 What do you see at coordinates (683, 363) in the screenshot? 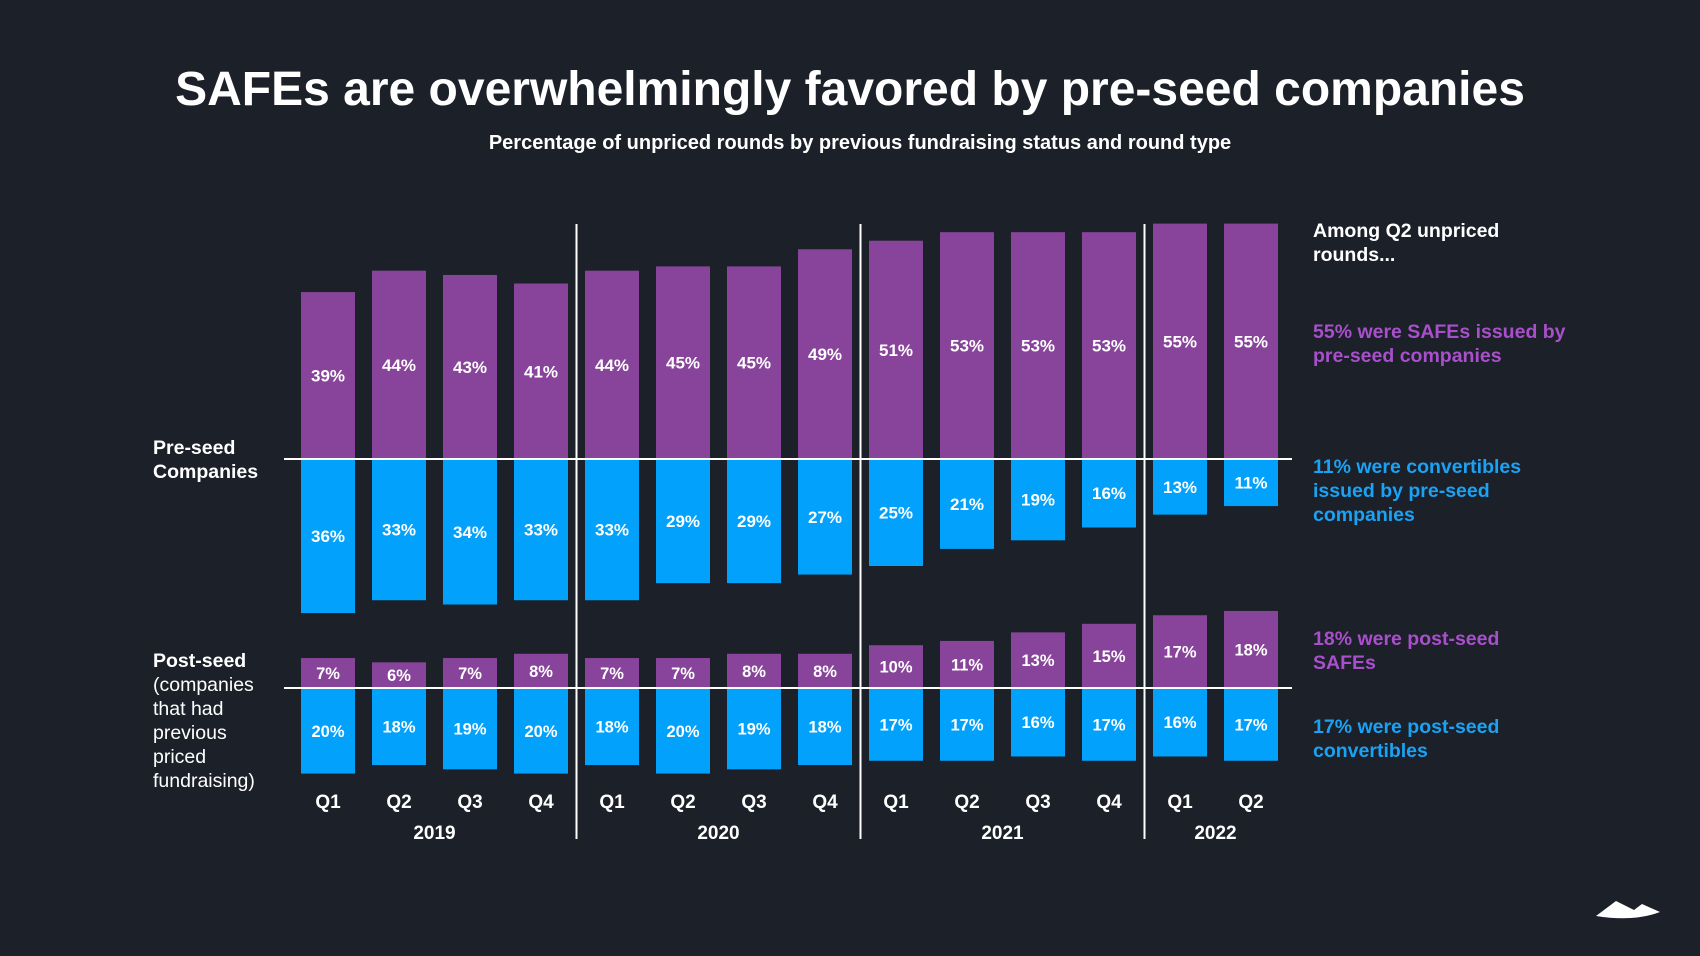
I see `data-label-safe: 45%` at bounding box center [683, 363].